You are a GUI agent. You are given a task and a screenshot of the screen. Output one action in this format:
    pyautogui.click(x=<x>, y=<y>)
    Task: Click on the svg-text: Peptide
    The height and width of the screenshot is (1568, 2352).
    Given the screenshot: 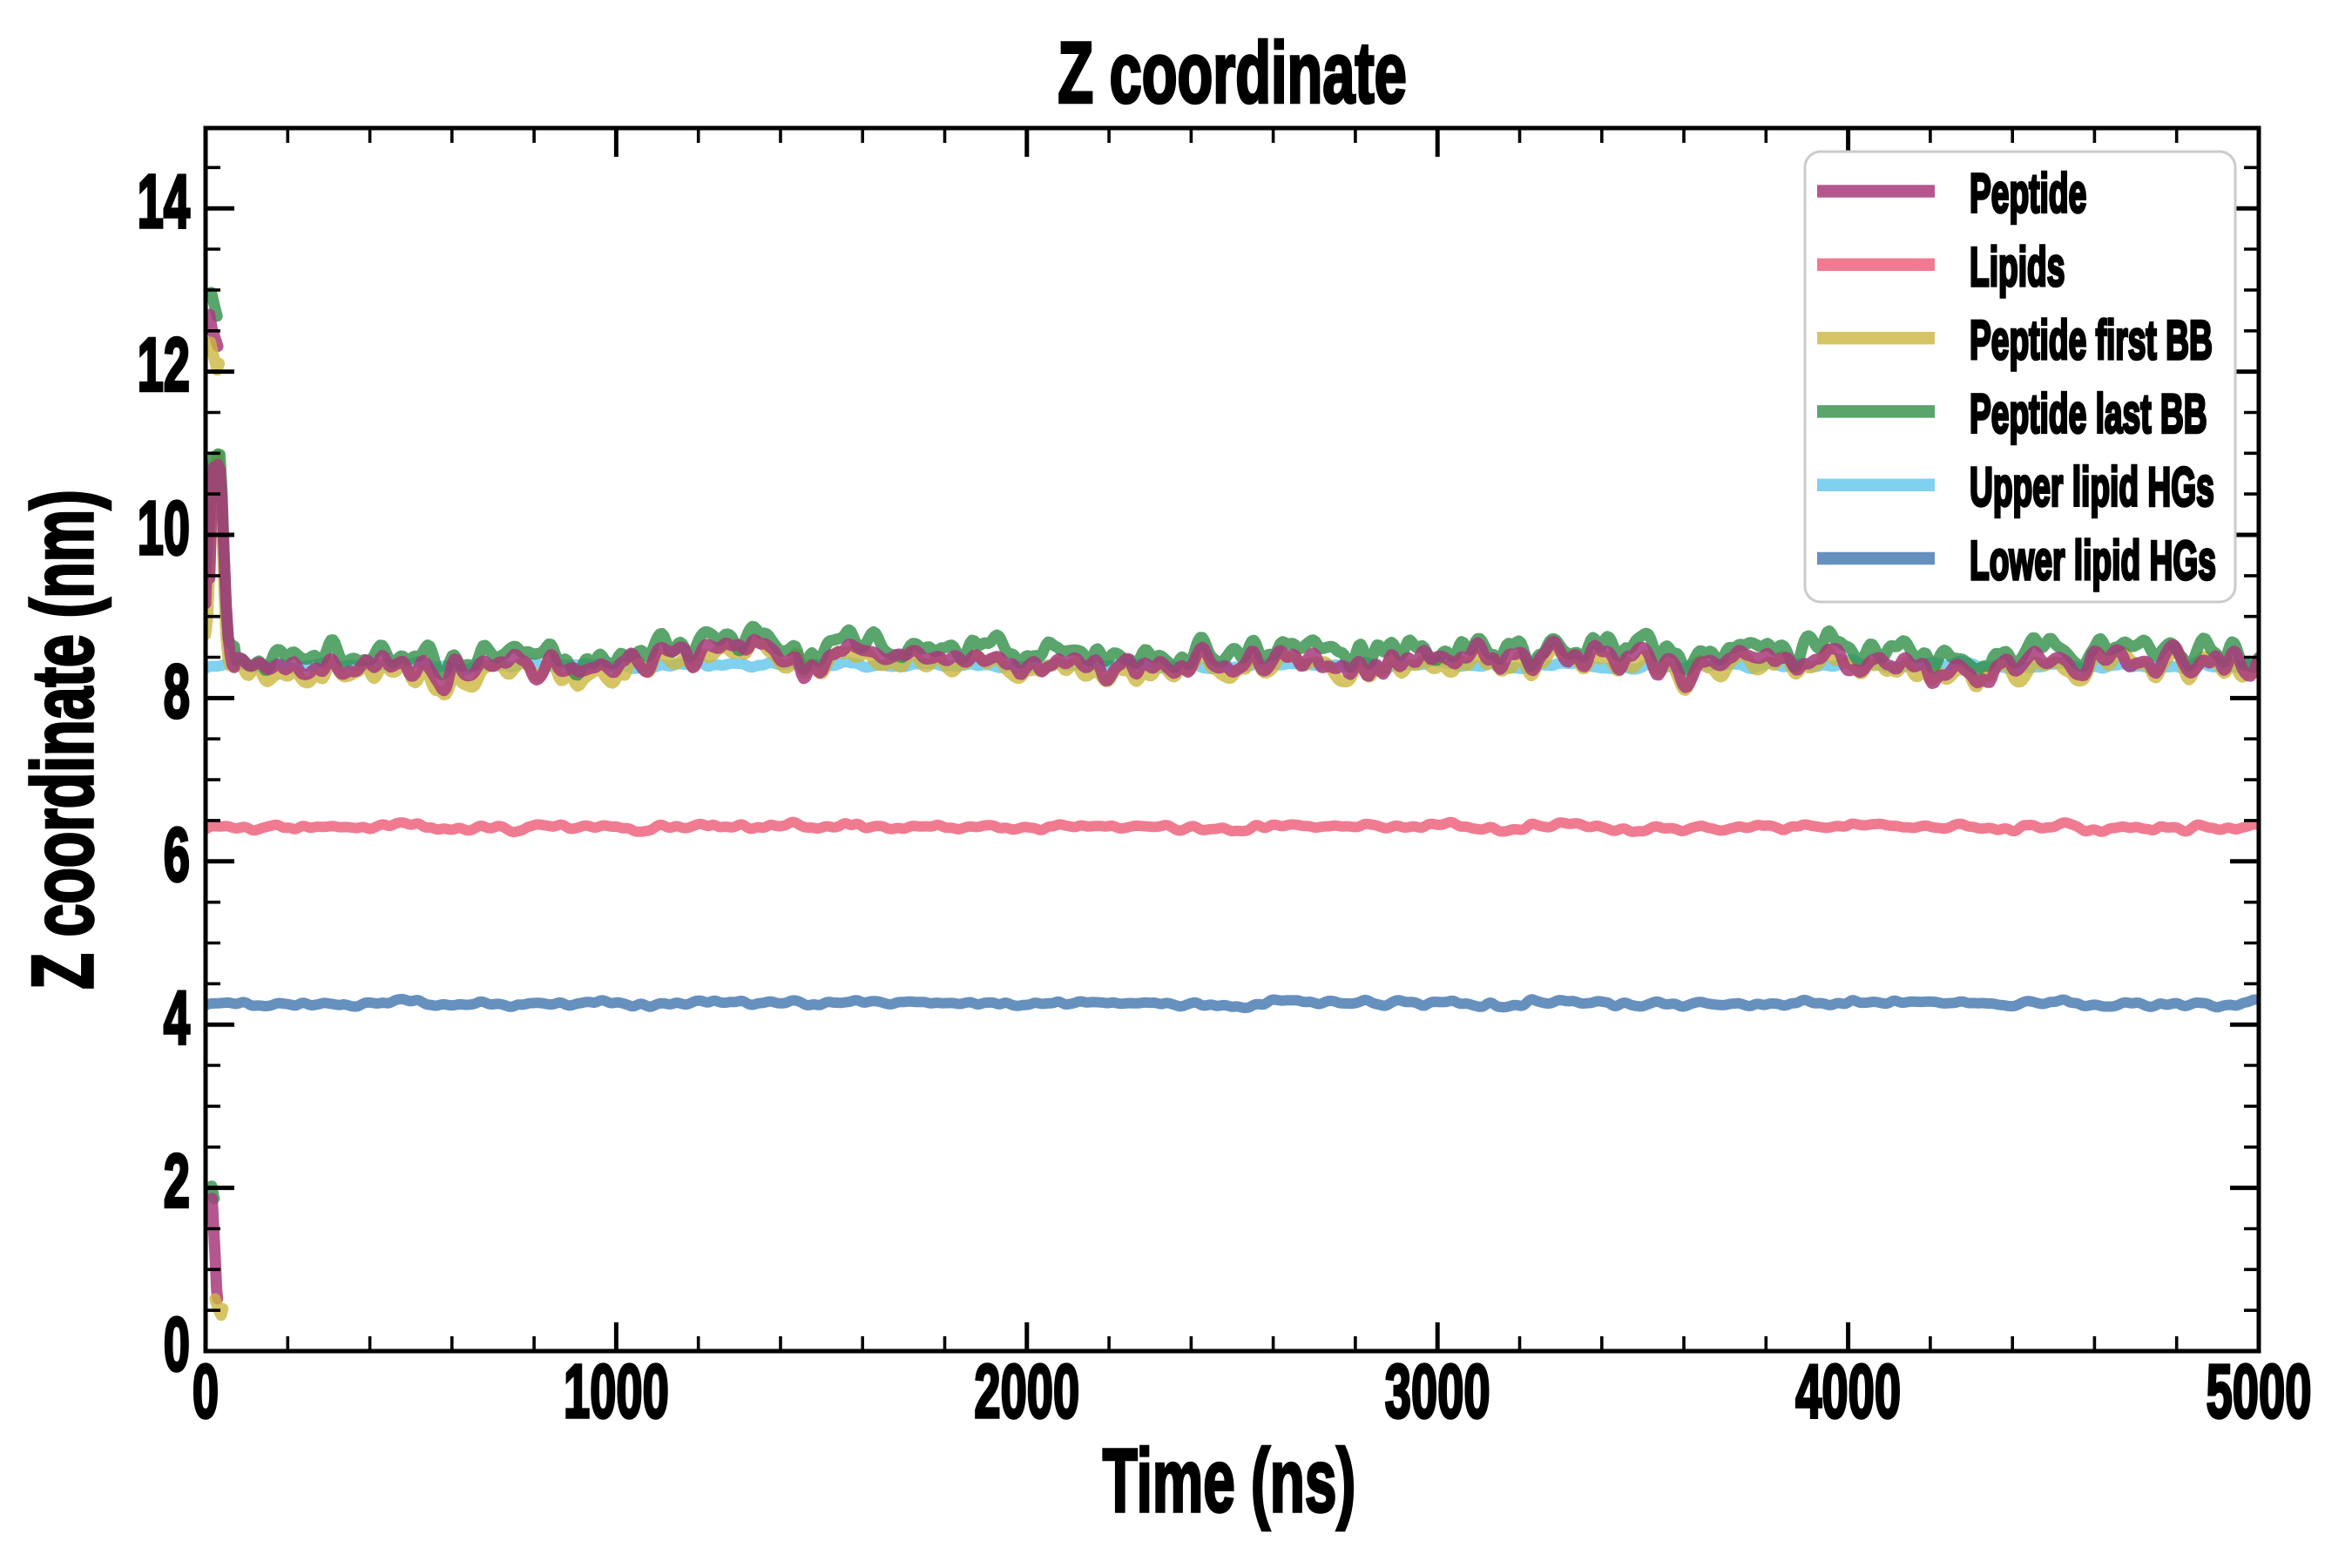 What is the action you would take?
    pyautogui.click(x=2028, y=193)
    